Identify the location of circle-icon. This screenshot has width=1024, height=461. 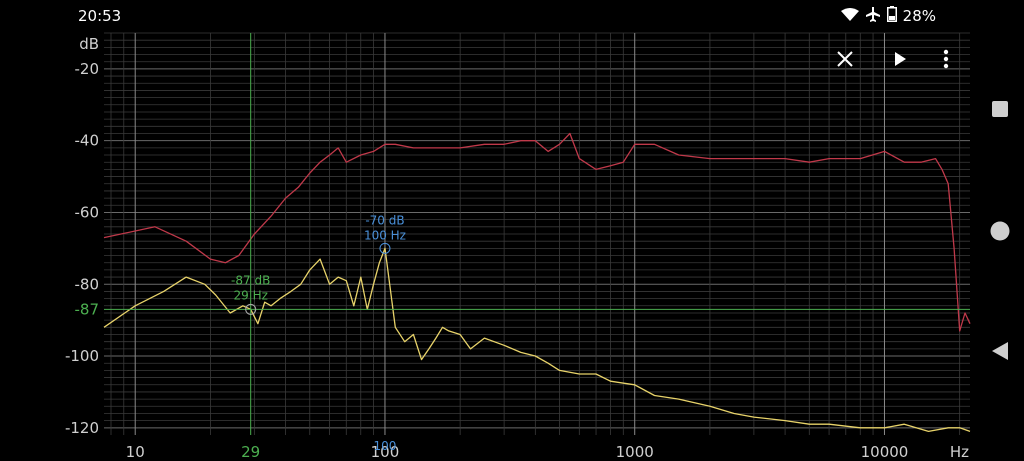
(1000, 231).